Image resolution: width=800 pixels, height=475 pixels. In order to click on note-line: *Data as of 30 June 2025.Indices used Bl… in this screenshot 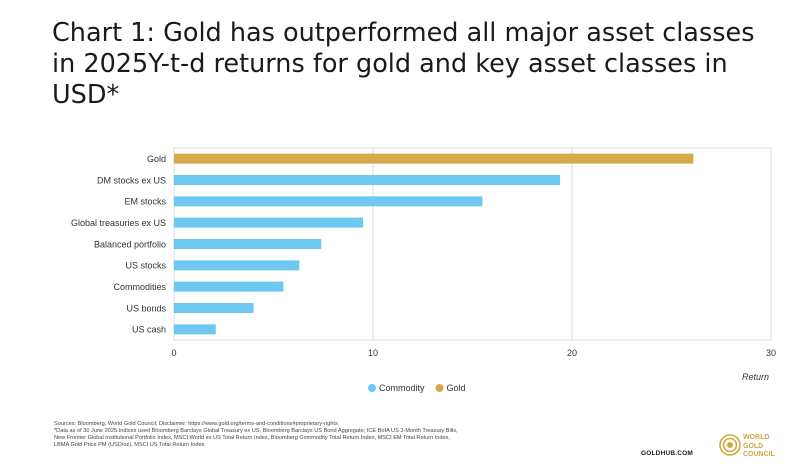, I will do `click(256, 431)`.